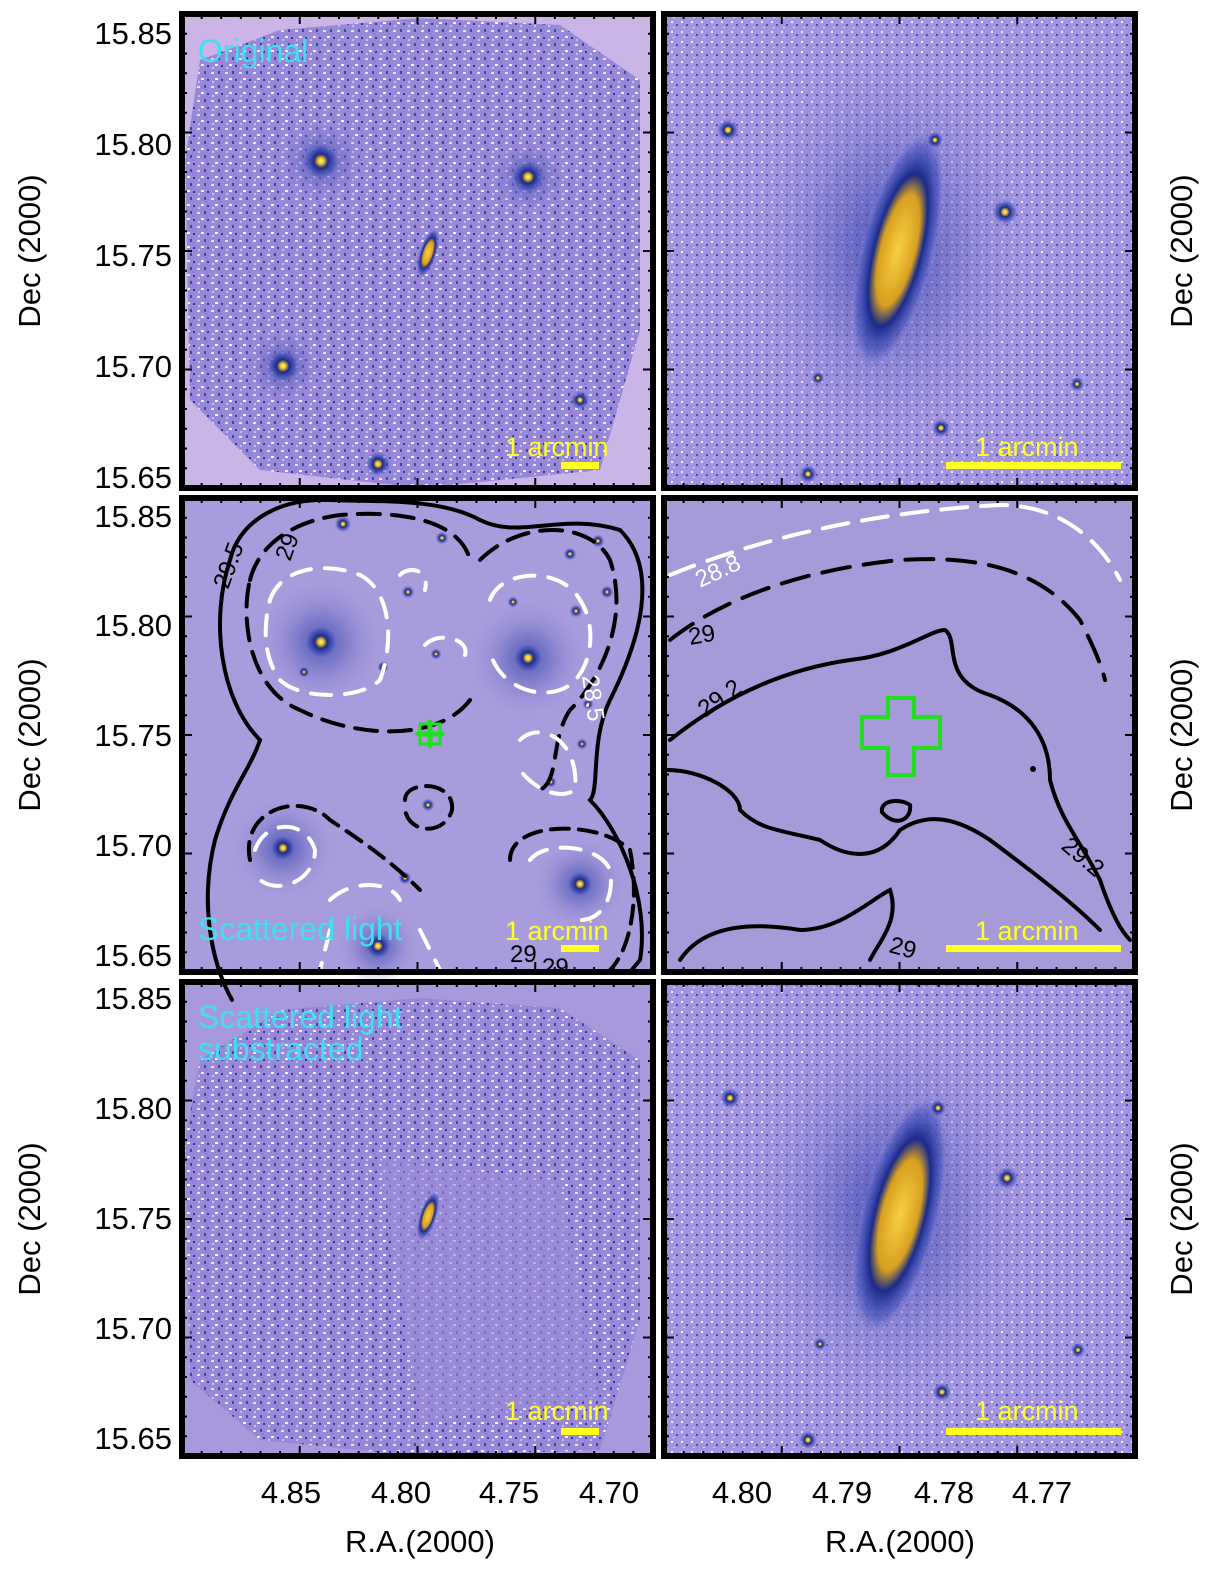  I want to click on x-tick-label: 4.75, so click(509, 1492).